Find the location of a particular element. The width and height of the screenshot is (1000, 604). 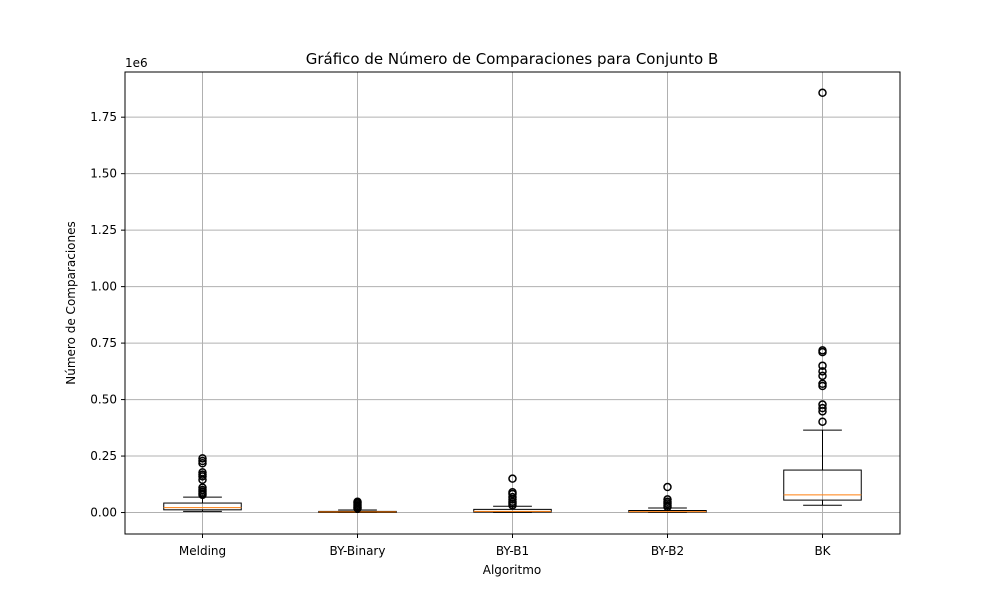

x-axis: Melding BY-Binary BY-B1 BY-B2 BK is located at coordinates (505, 546).